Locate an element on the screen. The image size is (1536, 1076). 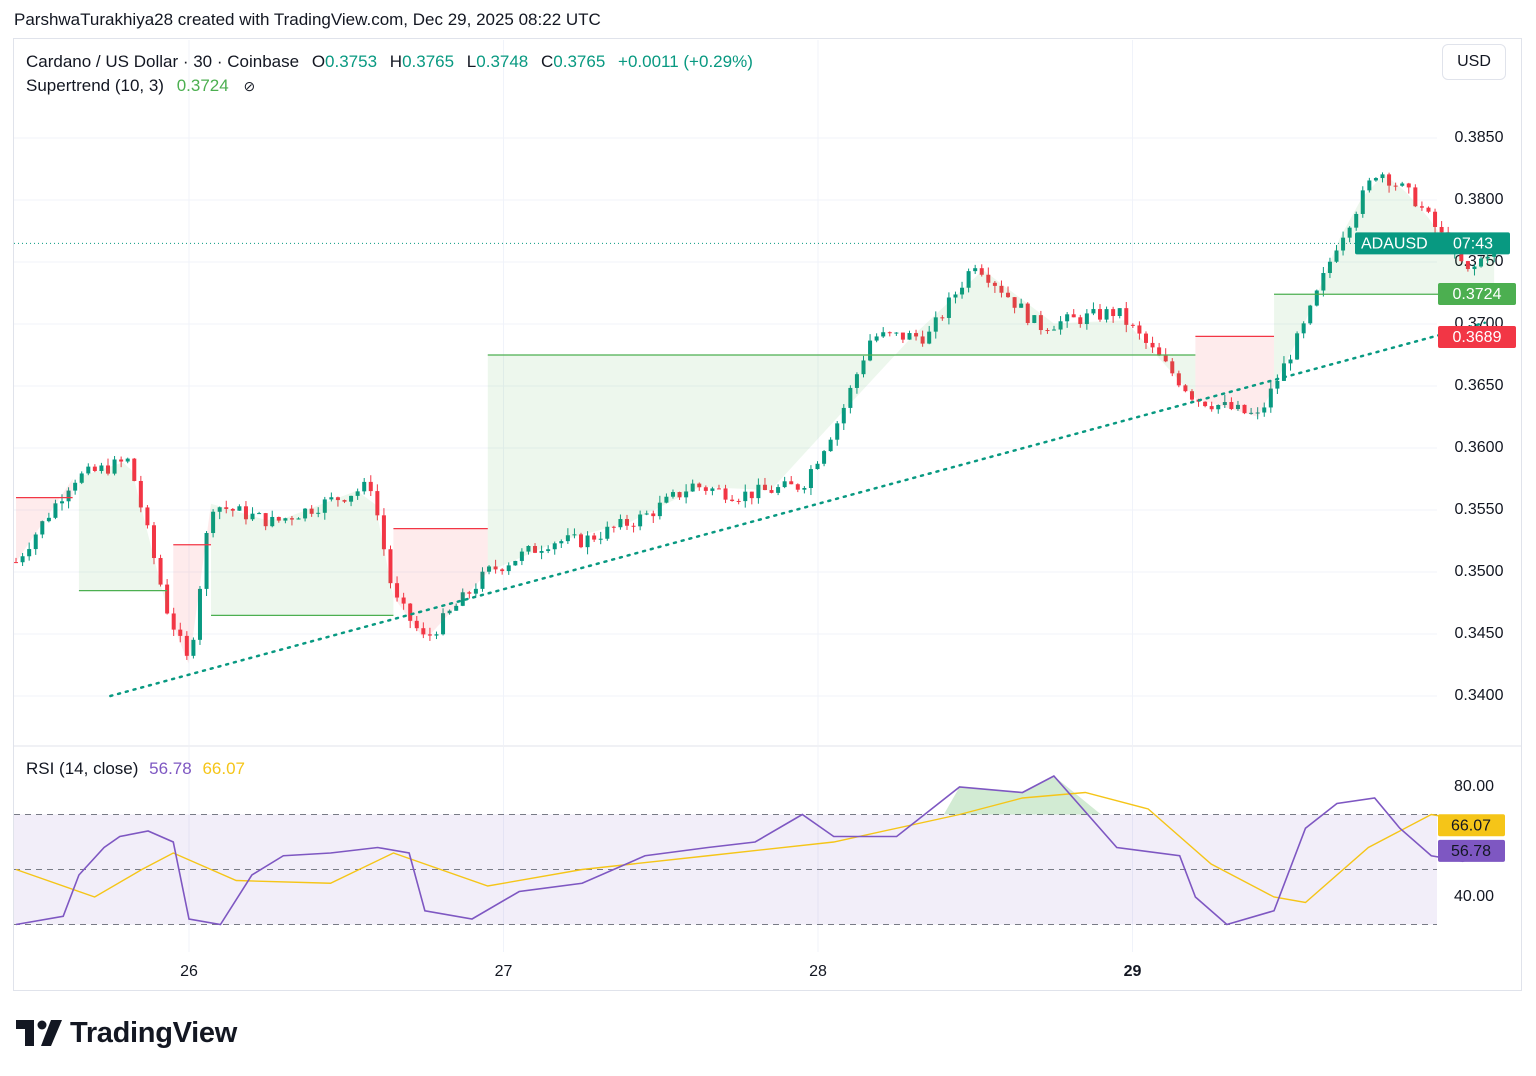
hide-eye-icon: ⊘ is located at coordinates (249, 86).